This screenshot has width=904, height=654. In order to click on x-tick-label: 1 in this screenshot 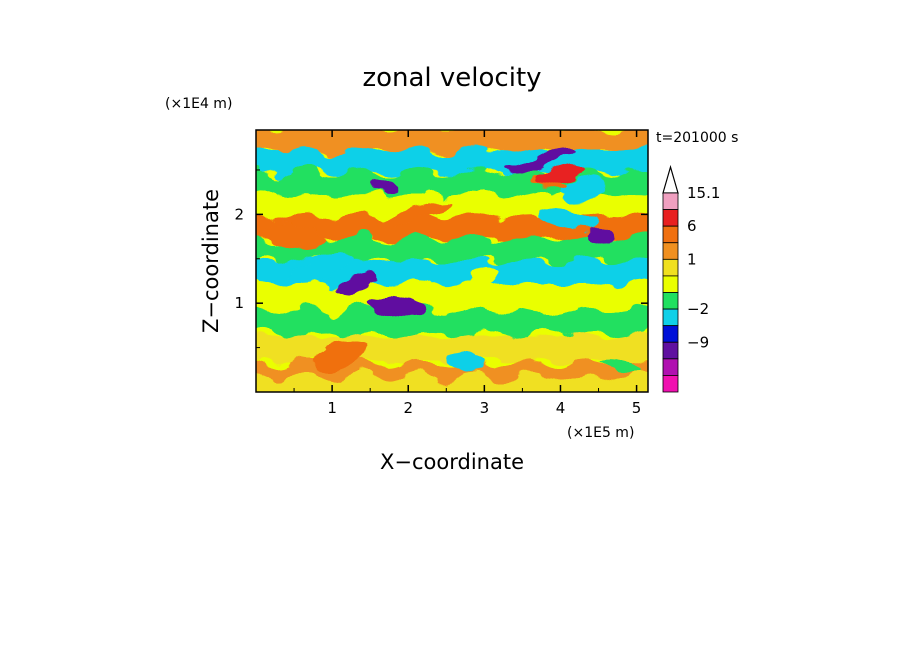, I will do `click(332, 408)`.